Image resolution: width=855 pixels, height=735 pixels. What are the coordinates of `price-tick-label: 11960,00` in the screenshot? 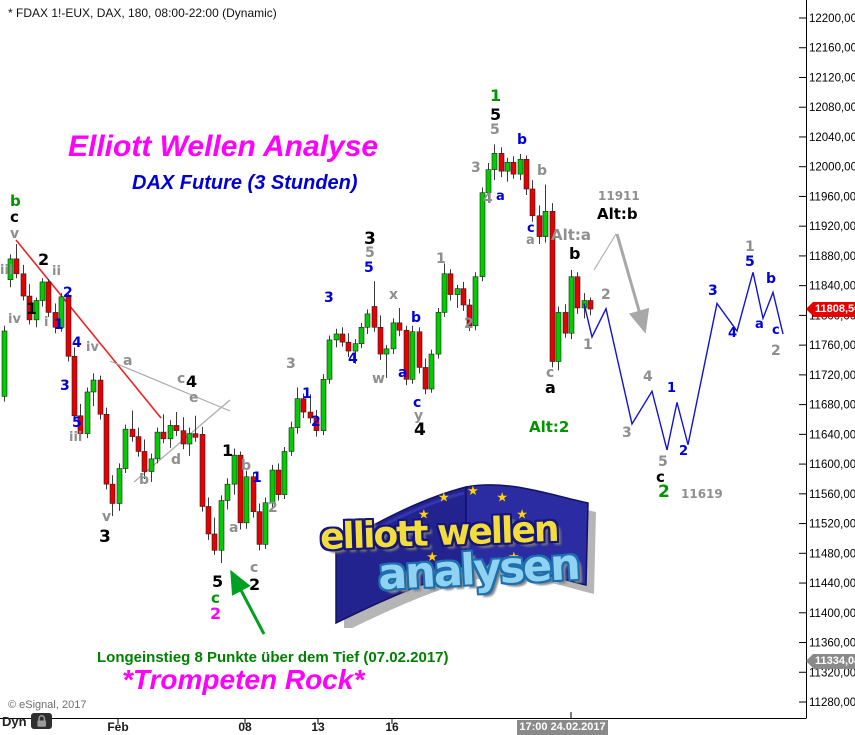 It's located at (832, 197).